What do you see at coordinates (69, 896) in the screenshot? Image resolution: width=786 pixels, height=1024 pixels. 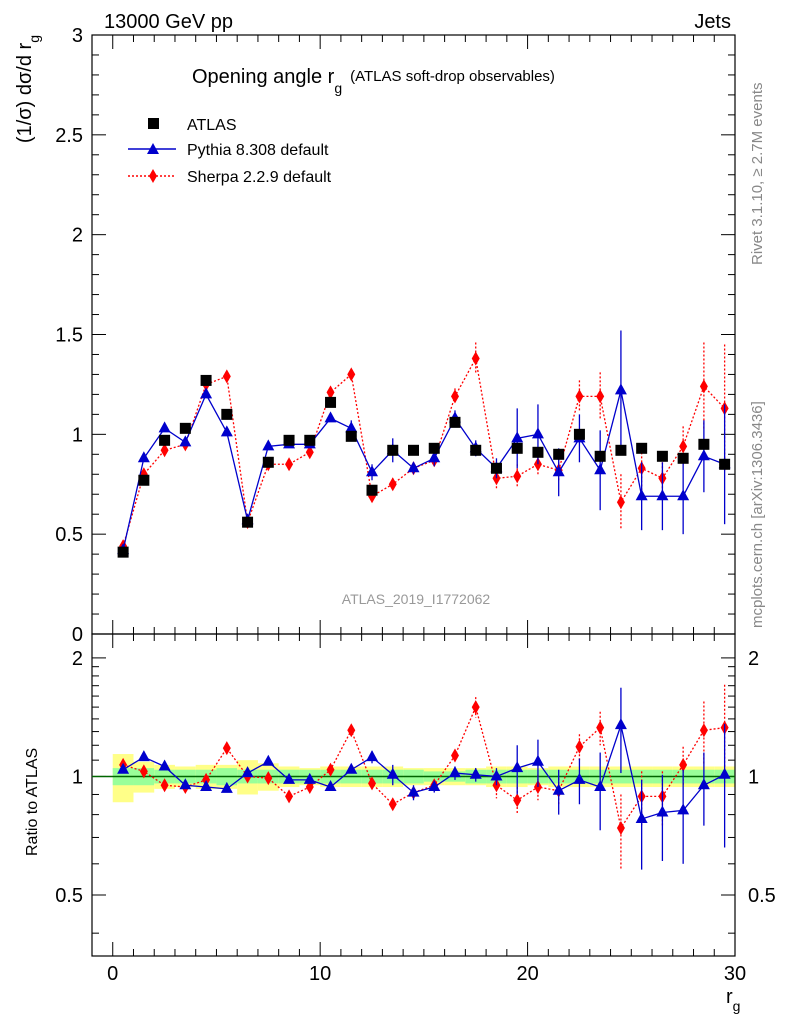 I see `ratio-y-tick-label: 0.5` at bounding box center [69, 896].